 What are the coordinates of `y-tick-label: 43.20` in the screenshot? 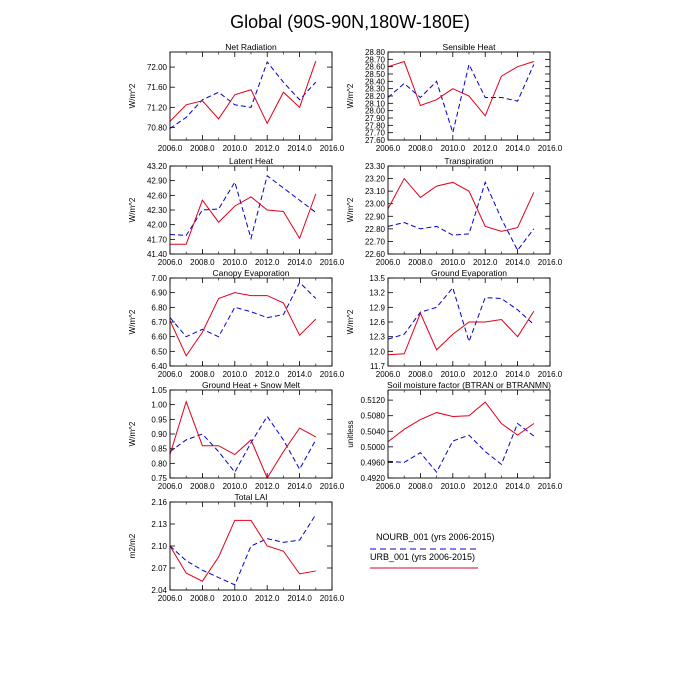 It's located at (157, 166).